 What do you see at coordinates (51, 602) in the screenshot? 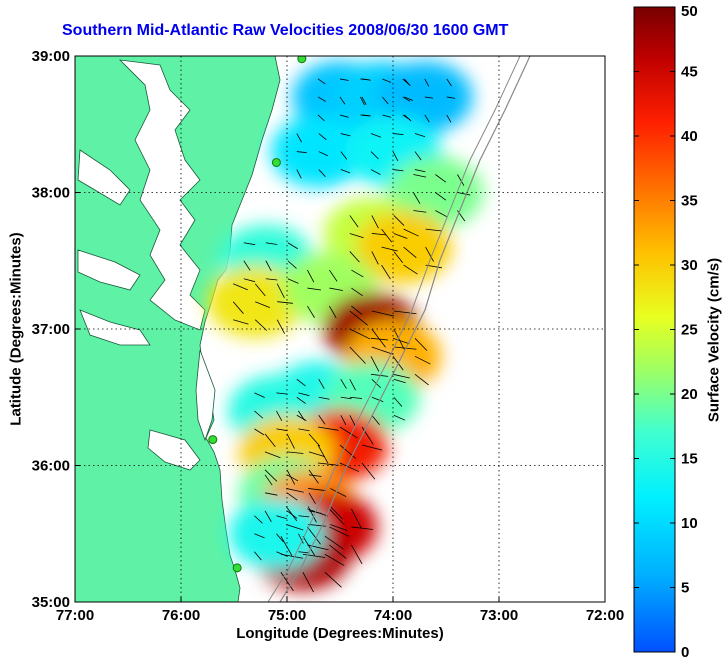
I see `y-tick-label: 35:00` at bounding box center [51, 602].